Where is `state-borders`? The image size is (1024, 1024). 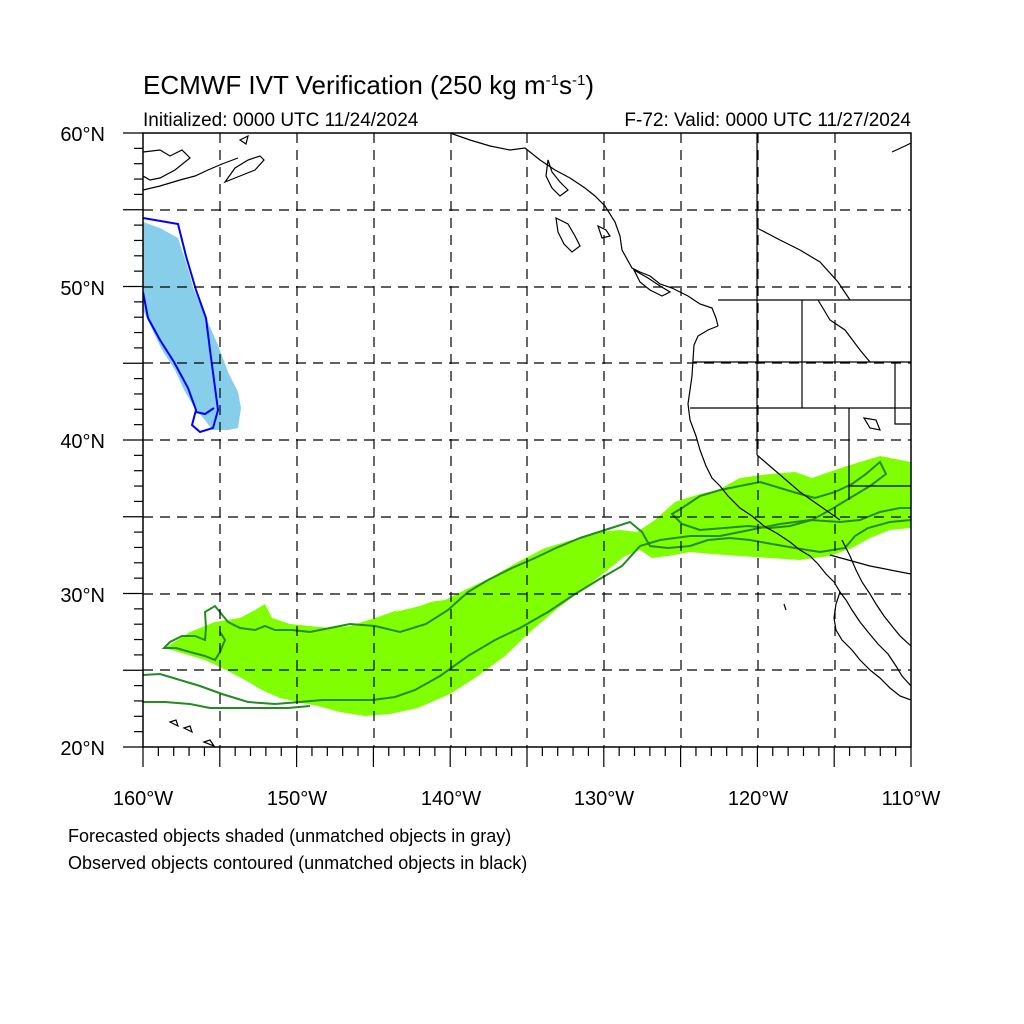 state-borders is located at coordinates (800, 354).